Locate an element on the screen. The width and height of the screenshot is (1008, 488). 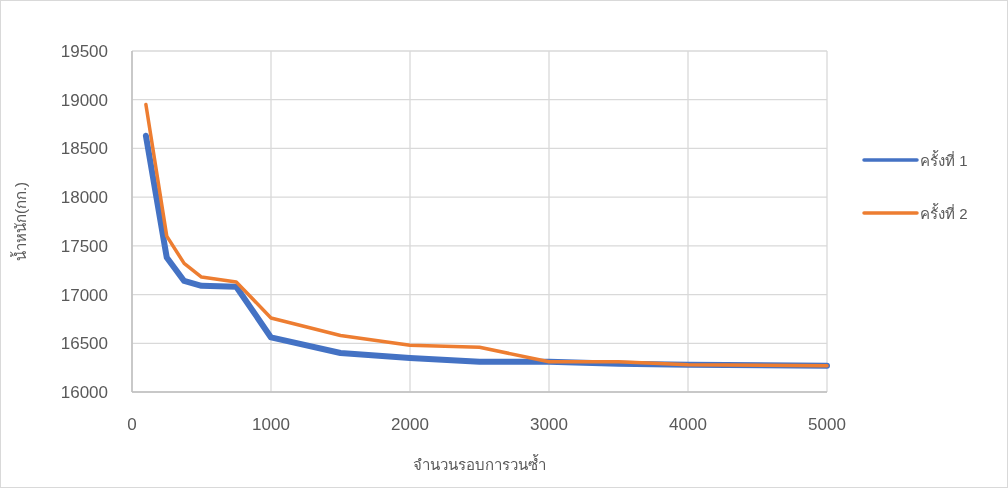
legend-label: ครั้งที่ 1 is located at coordinates (944, 159).